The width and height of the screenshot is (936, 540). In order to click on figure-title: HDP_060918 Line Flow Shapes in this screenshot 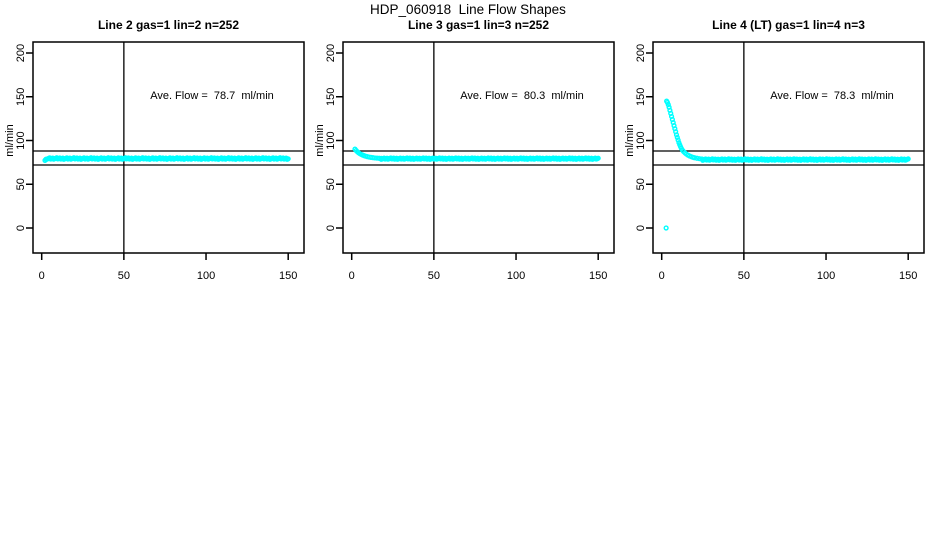, I will do `click(468, 9)`.